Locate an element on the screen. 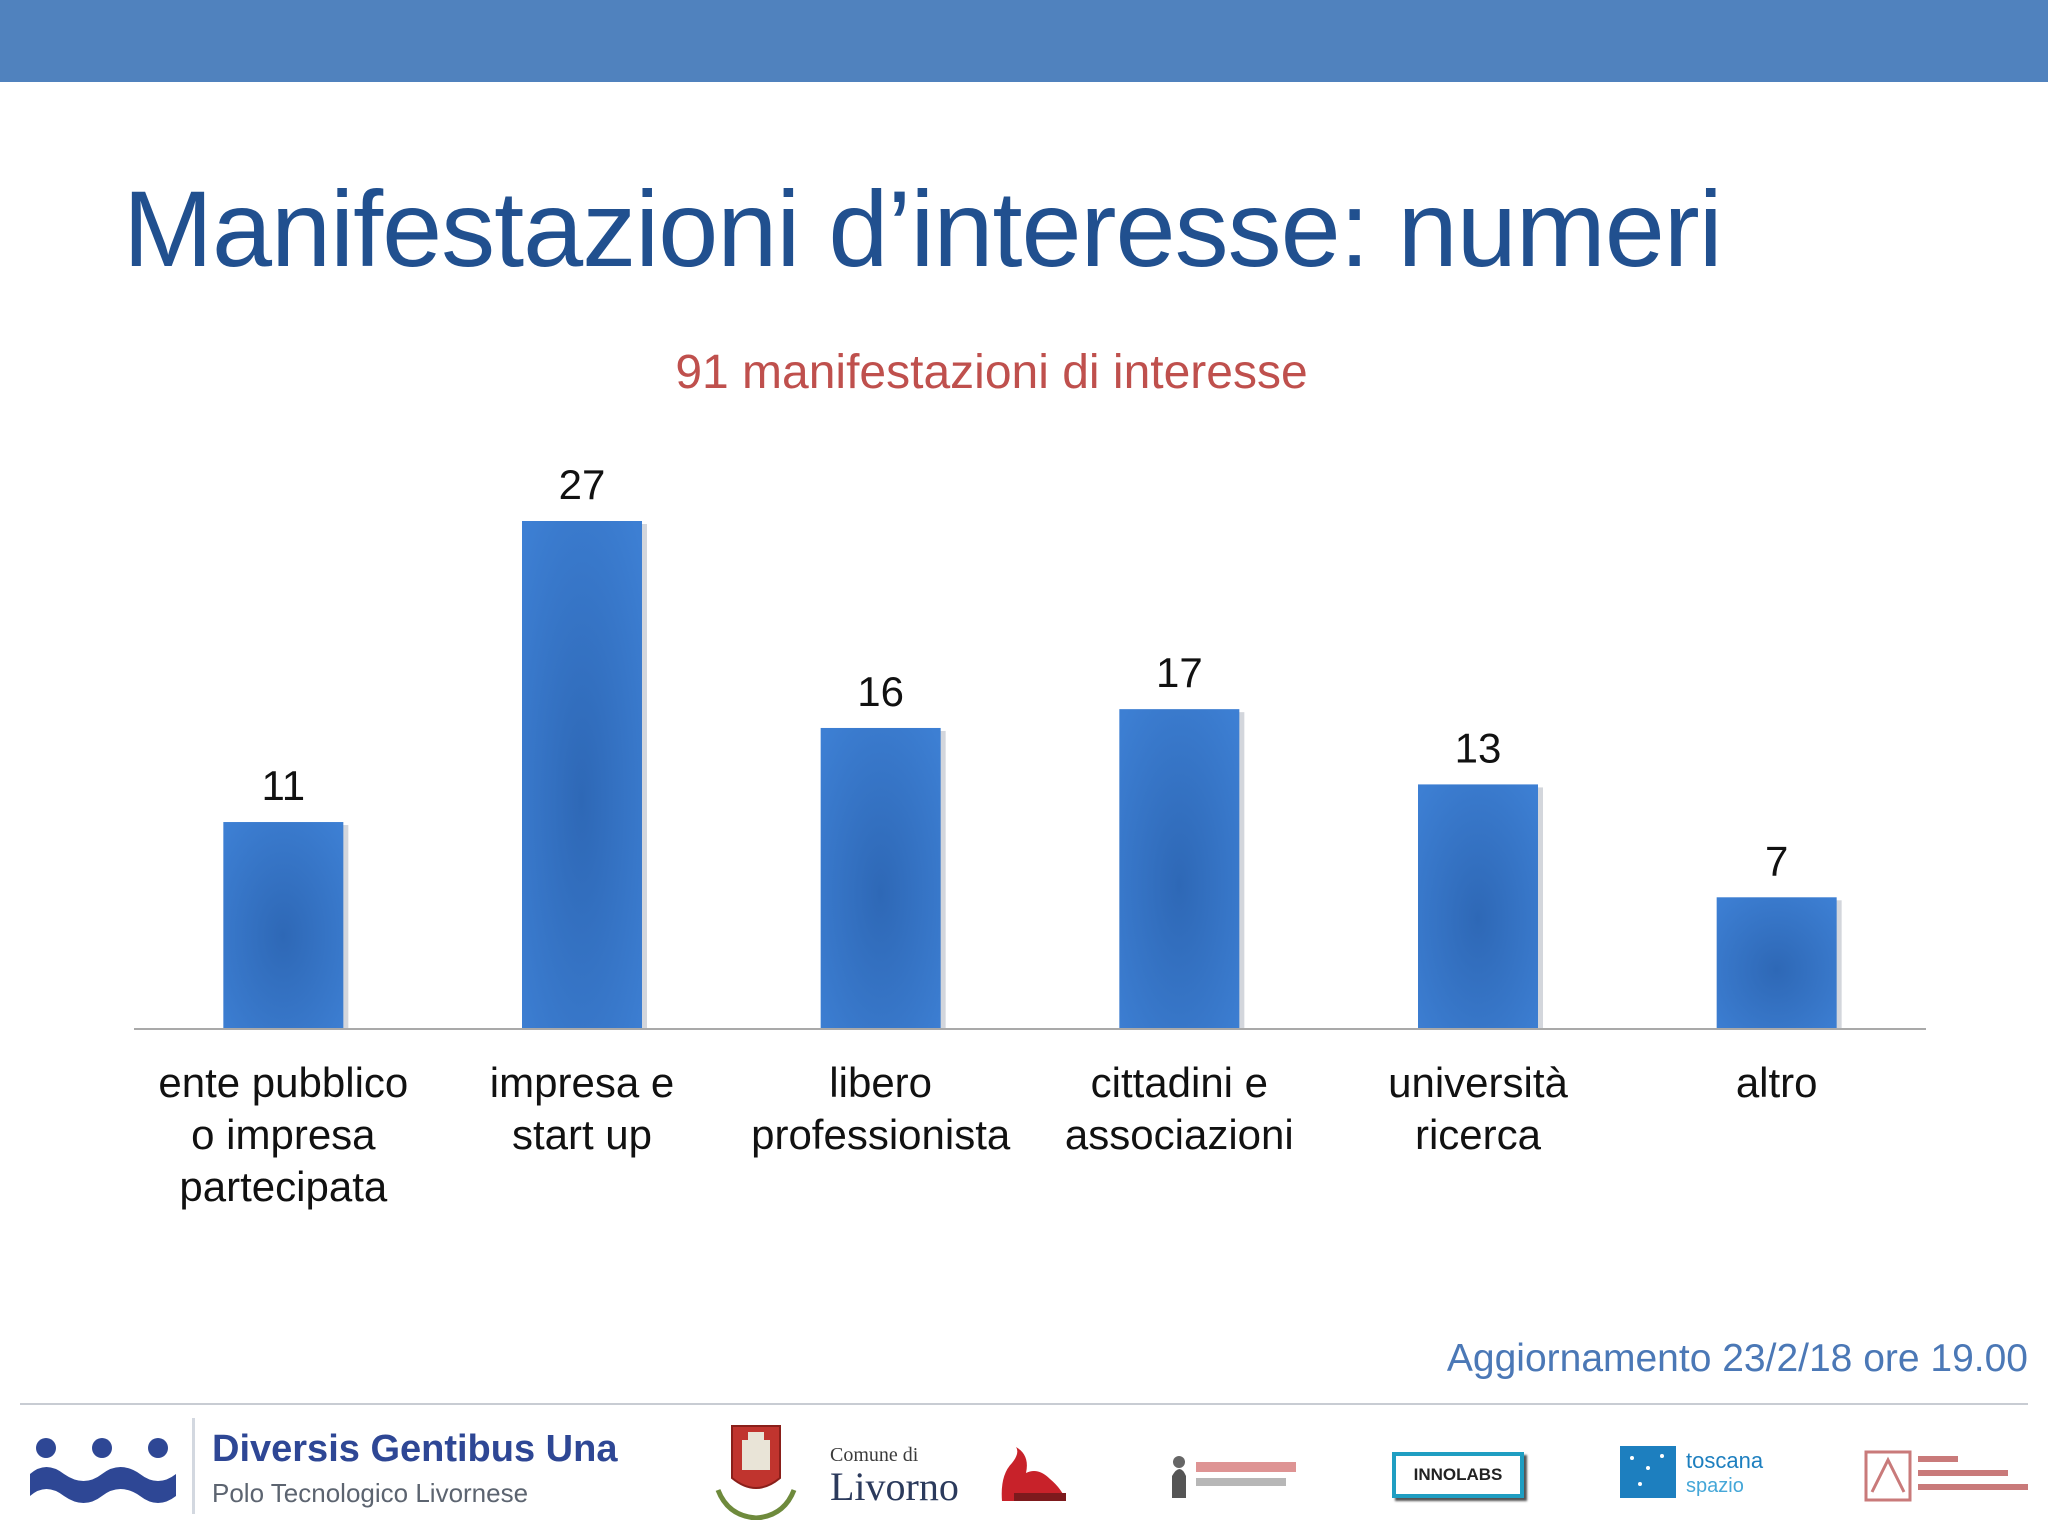  category-label: impresa e start up is located at coordinates (582, 1108).